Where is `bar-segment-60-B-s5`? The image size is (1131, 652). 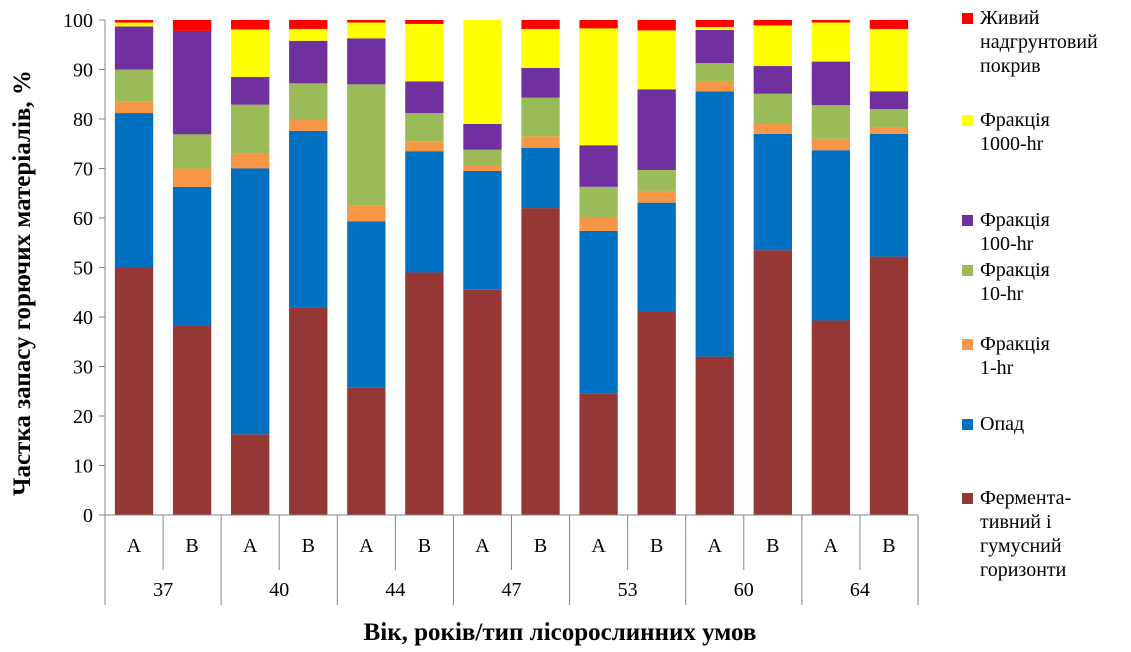
bar-segment-60-B-s5 is located at coordinates (772, 46).